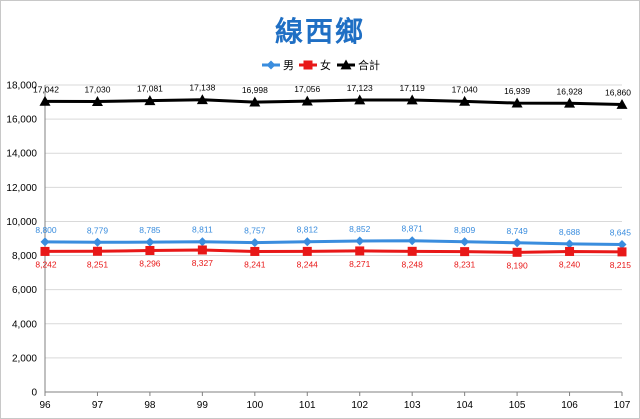 Image resolution: width=640 pixels, height=419 pixels. I want to click on data-label: 16,998, so click(255, 90).